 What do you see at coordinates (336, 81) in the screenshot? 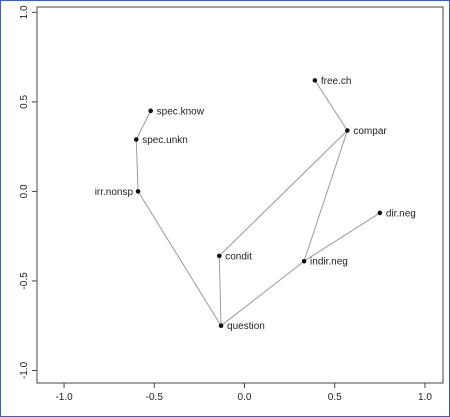
I see `point-label: free.ch` at bounding box center [336, 81].